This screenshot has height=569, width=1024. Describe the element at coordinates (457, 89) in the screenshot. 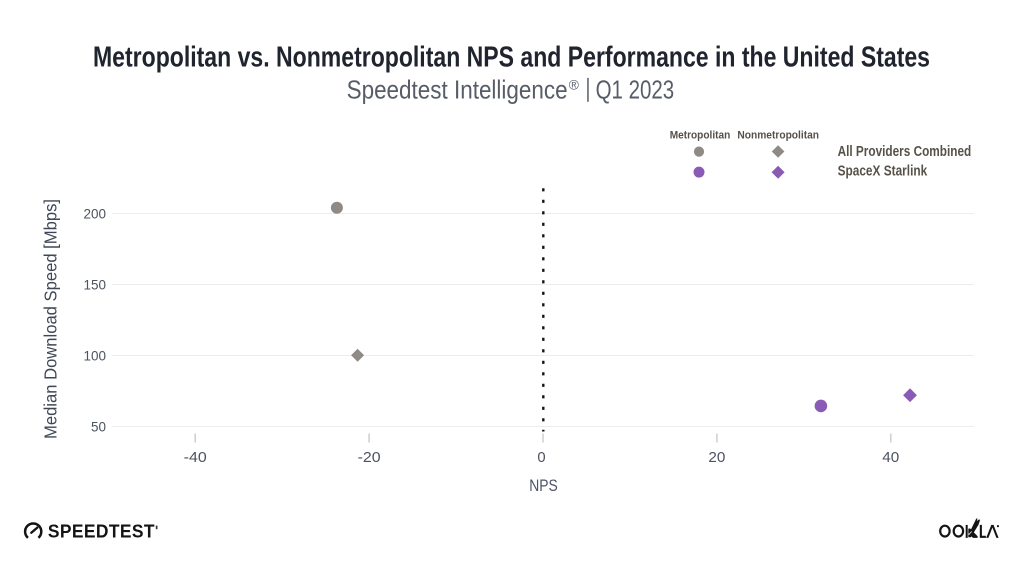

I see `svg-text: Speedtest Intelligence` at that location.